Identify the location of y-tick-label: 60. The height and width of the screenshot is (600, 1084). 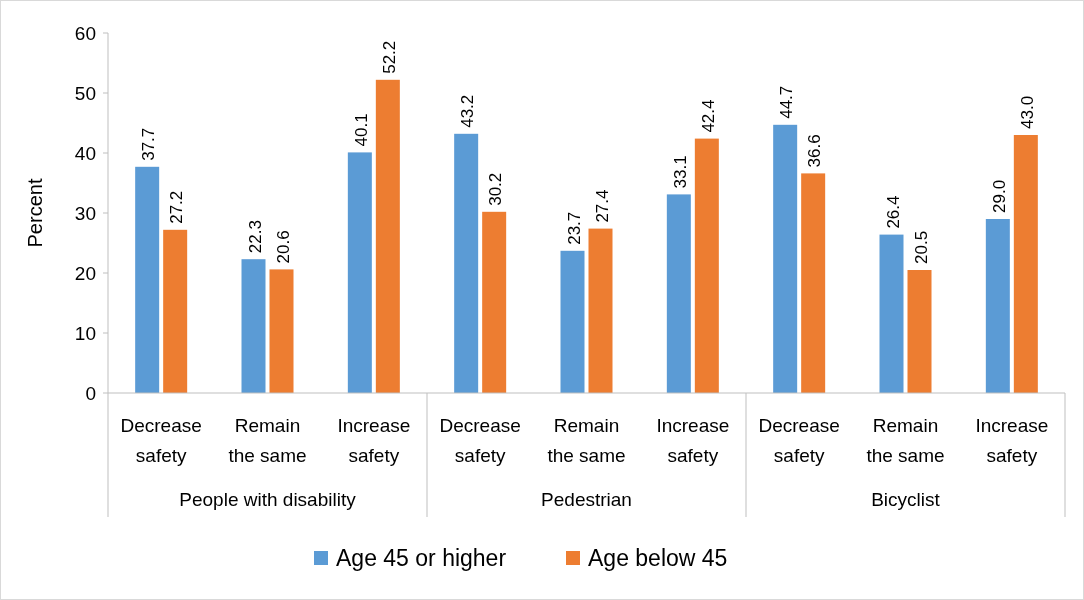
(85, 33).